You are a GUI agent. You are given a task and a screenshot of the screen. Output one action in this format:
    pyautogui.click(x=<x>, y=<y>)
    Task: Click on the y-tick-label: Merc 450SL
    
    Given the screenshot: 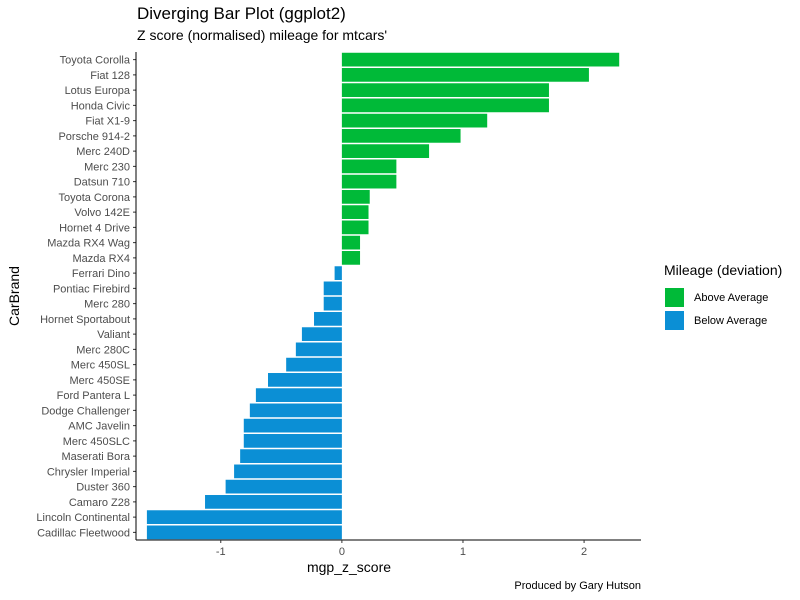 What is the action you would take?
    pyautogui.click(x=100, y=366)
    